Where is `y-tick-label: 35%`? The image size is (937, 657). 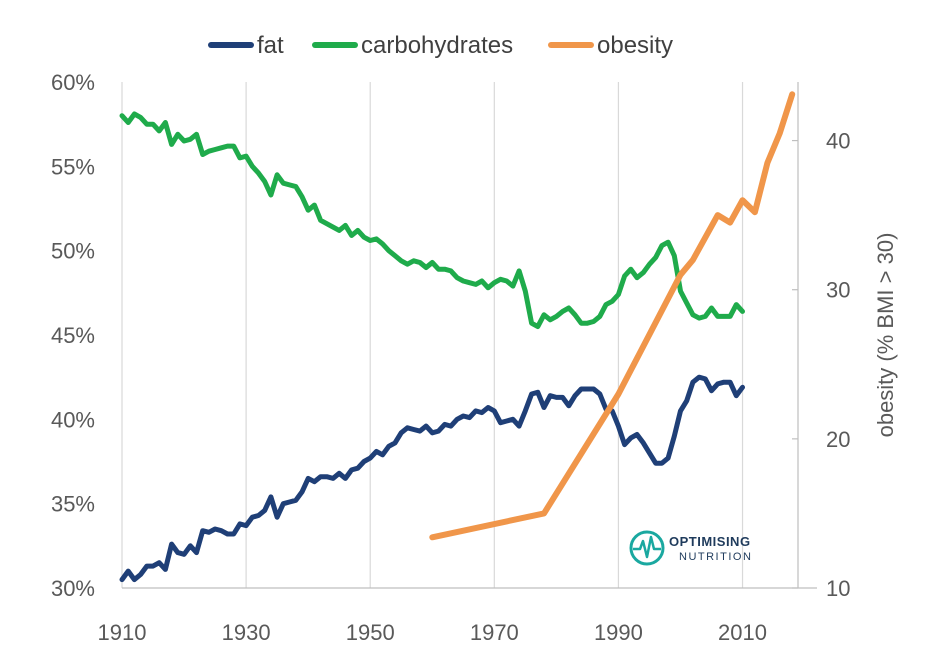 y-tick-label: 35% is located at coordinates (73, 504).